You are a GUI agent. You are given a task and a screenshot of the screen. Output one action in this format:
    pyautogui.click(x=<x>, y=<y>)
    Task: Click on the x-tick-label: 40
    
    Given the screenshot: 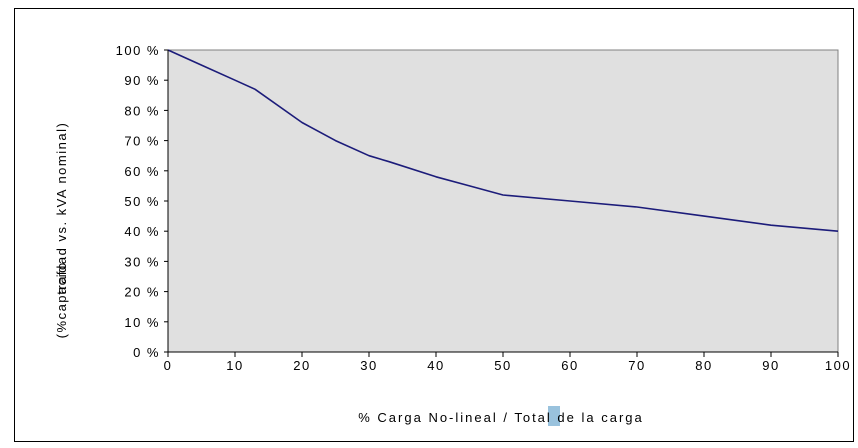 What is the action you would take?
    pyautogui.click(x=435, y=365)
    